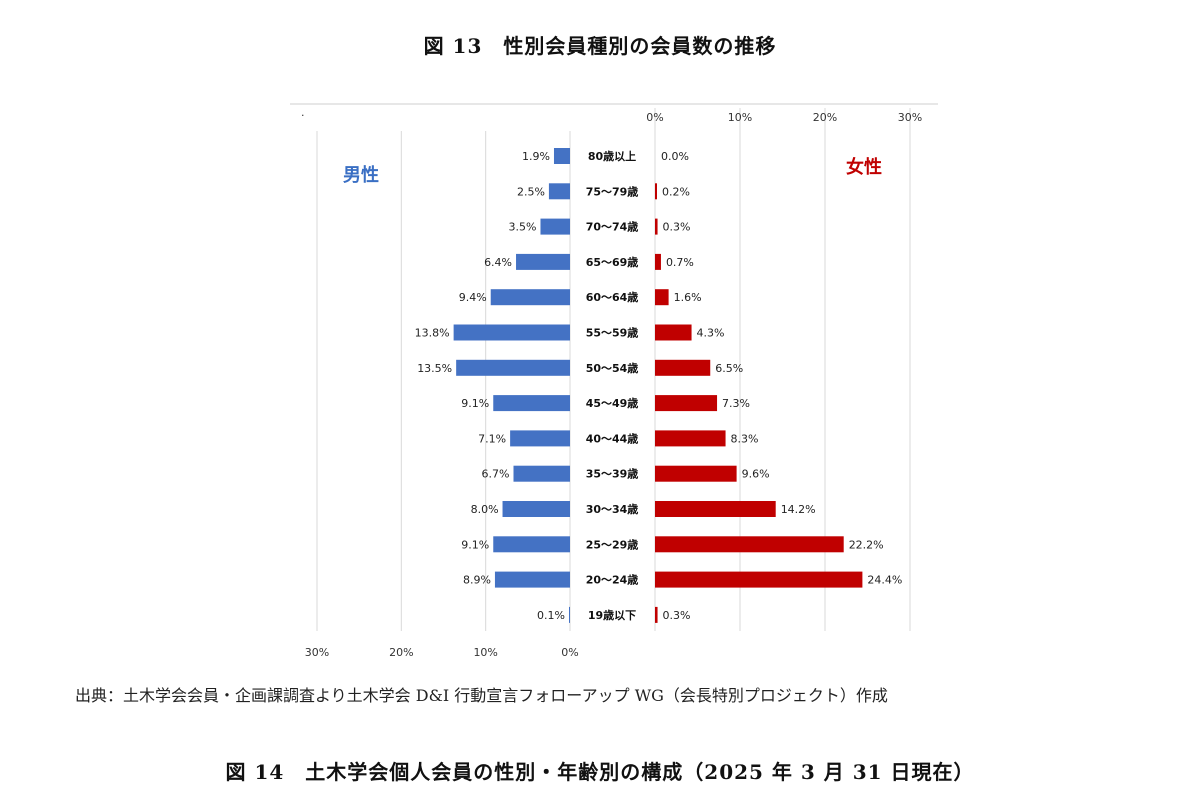 The height and width of the screenshot is (798, 1200). I want to click on female-value-label: 14.2%, so click(798, 509).